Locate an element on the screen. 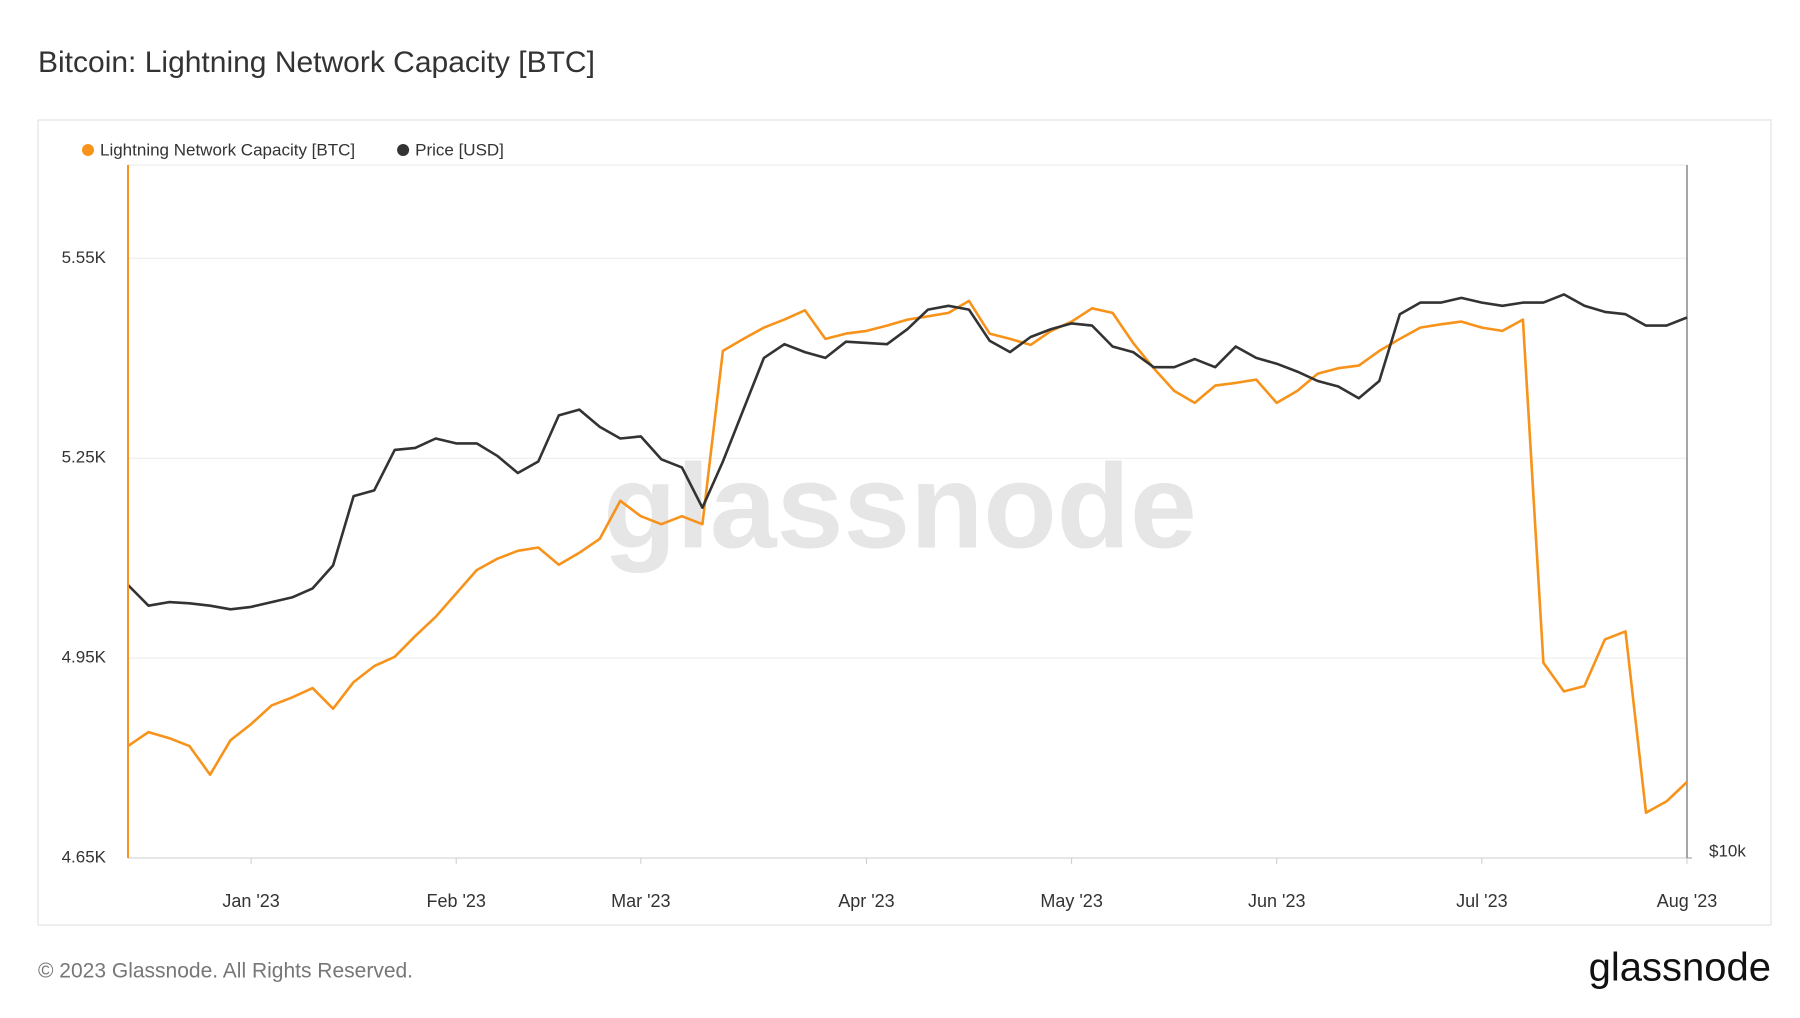 The width and height of the screenshot is (1800, 1018). logo: glassnode is located at coordinates (1680, 968).